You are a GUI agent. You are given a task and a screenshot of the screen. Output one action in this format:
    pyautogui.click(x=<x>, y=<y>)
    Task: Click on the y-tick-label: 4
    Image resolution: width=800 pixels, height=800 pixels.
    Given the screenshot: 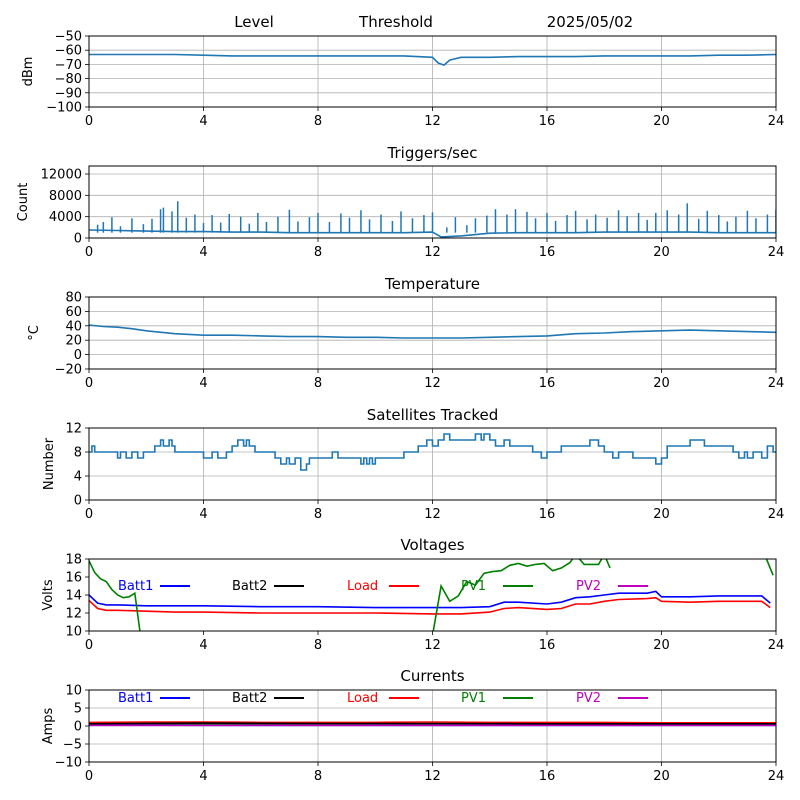 What is the action you would take?
    pyautogui.click(x=78, y=477)
    